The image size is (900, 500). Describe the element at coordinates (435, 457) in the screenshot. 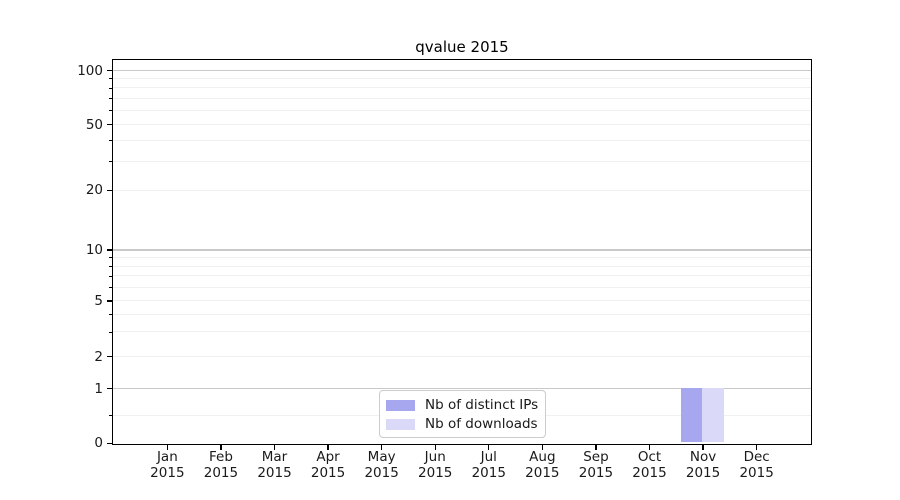

I see `x-tick-month: Jun` at that location.